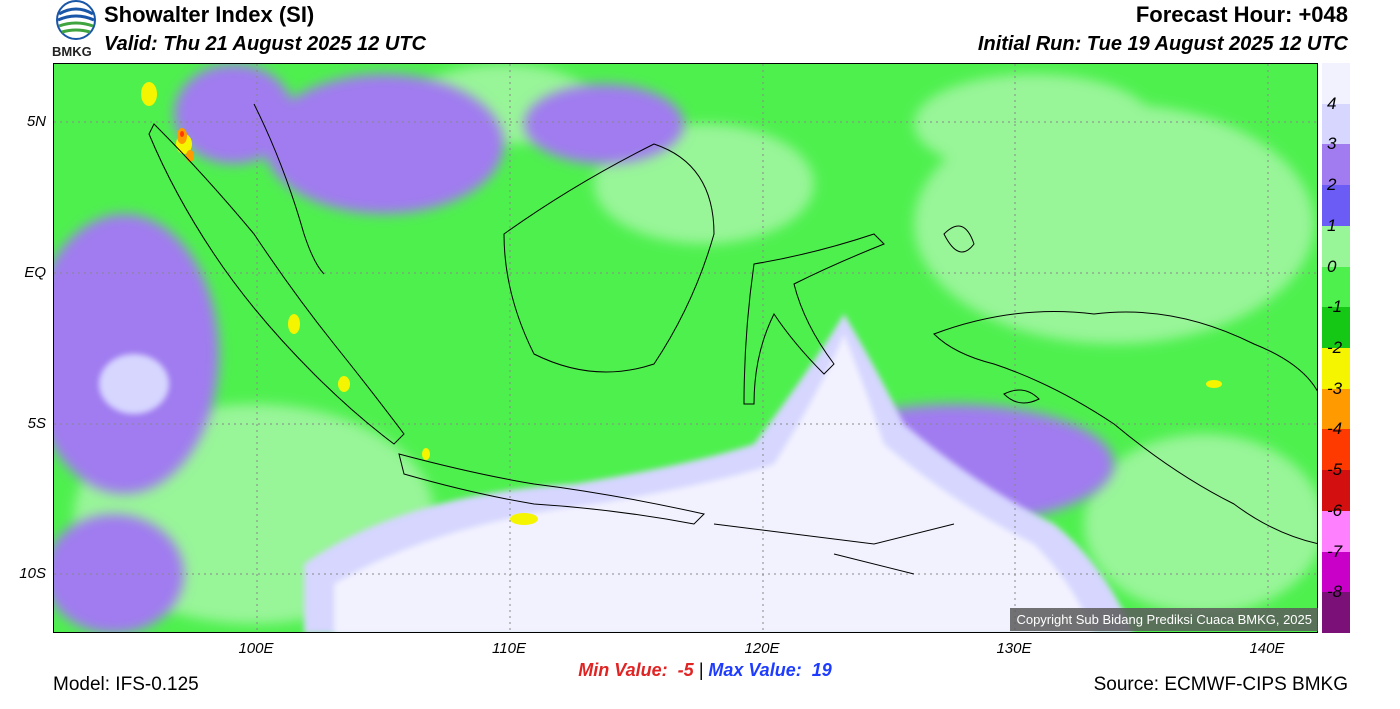 The width and height of the screenshot is (1400, 709). What do you see at coordinates (1332, 103) in the screenshot?
I see `colorbar-label: 4` at bounding box center [1332, 103].